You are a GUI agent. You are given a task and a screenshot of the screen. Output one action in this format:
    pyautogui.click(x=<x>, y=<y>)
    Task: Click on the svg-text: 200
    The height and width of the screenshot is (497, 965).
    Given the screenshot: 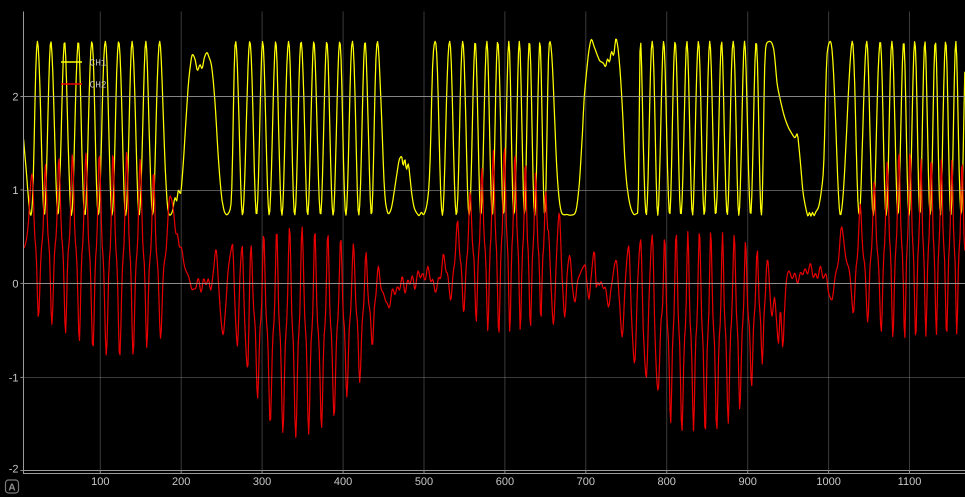 What is the action you would take?
    pyautogui.click(x=181, y=482)
    